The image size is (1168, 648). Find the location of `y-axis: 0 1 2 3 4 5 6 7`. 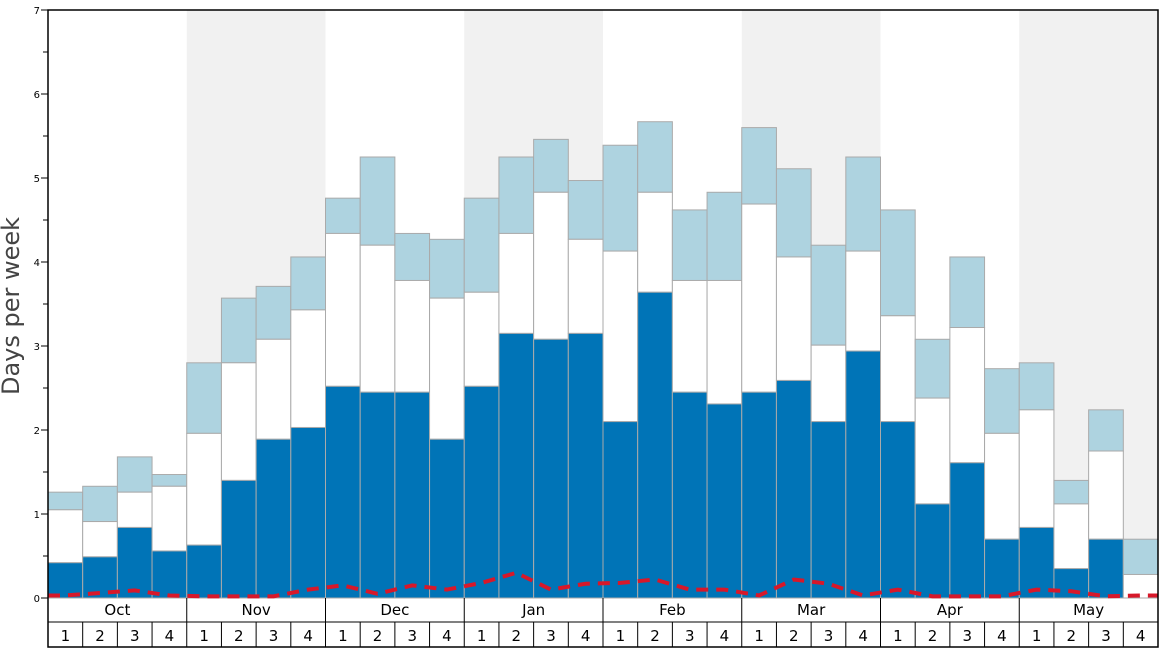

y-axis: 0 1 2 3 4 5 6 7 is located at coordinates (41, 305).